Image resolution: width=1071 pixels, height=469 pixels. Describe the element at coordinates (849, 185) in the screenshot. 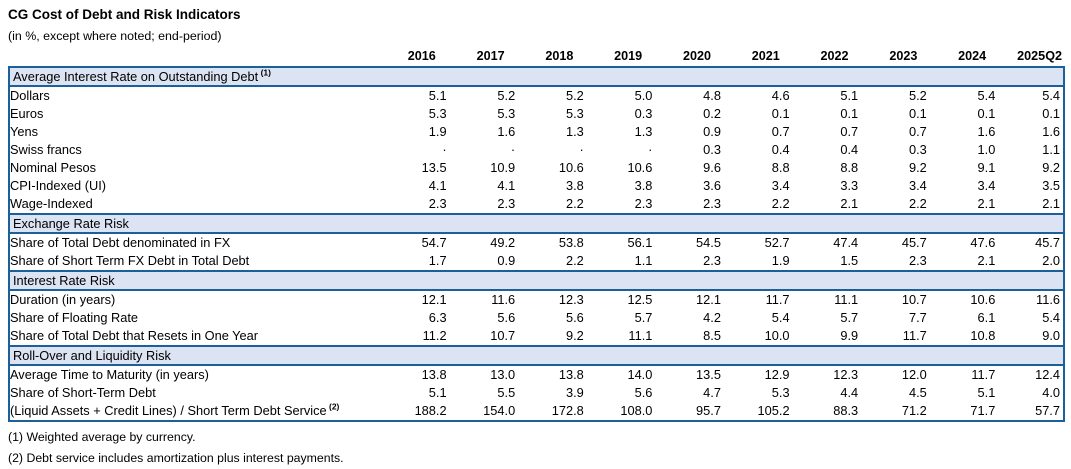

I see `value-cell: 3.3` at that location.